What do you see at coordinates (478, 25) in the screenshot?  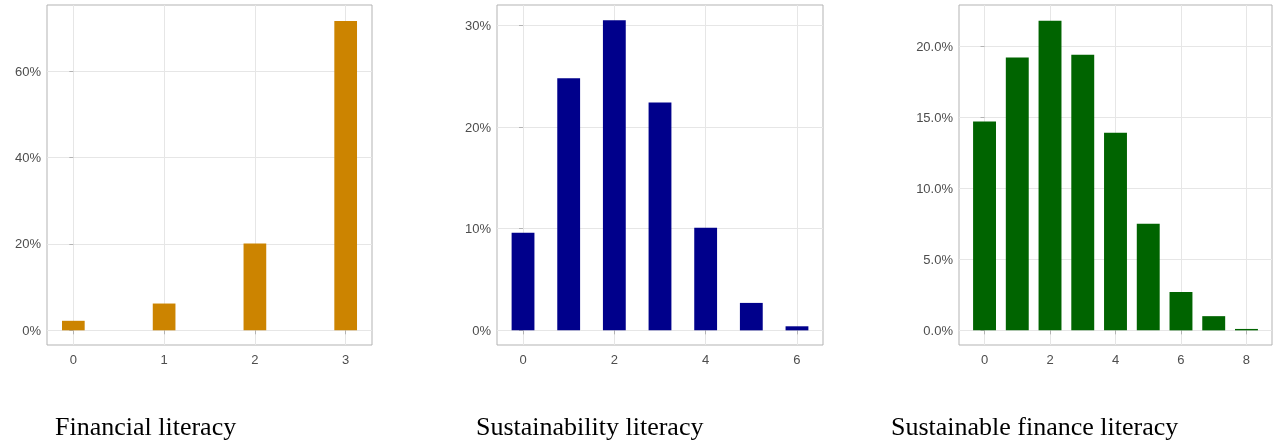 I see `y-tick-label: 30%` at bounding box center [478, 25].